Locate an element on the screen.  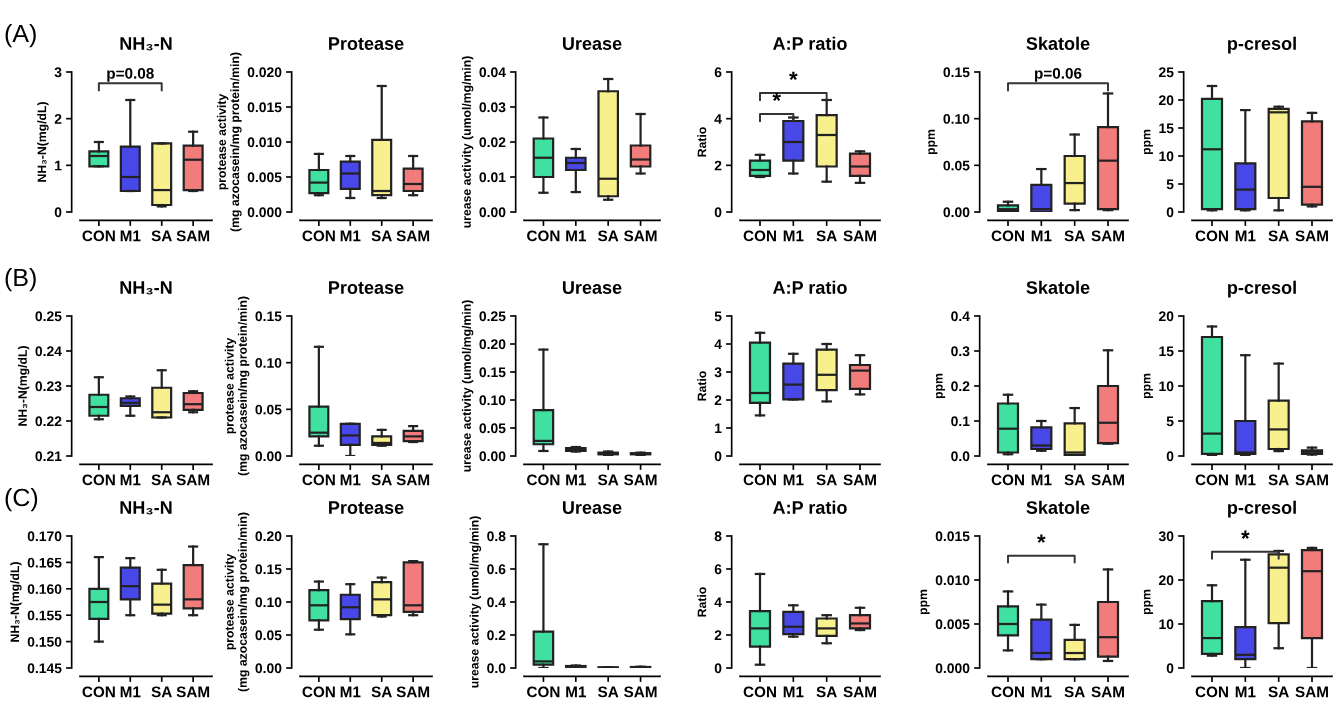
text: (B) is located at coordinates (20, 280).